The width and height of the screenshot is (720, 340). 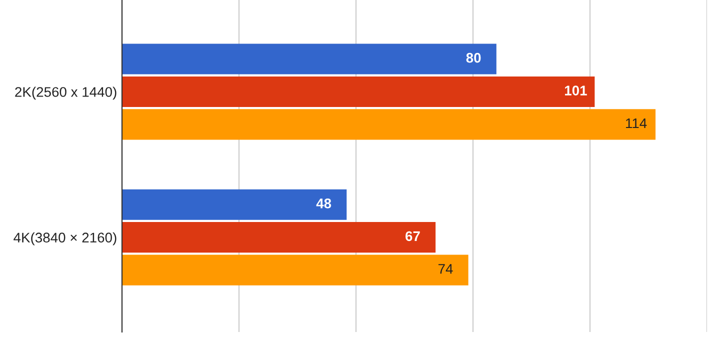 What do you see at coordinates (65, 93) in the screenshot?
I see `y-tick-label: 2K(2560 x 1440)` at bounding box center [65, 93].